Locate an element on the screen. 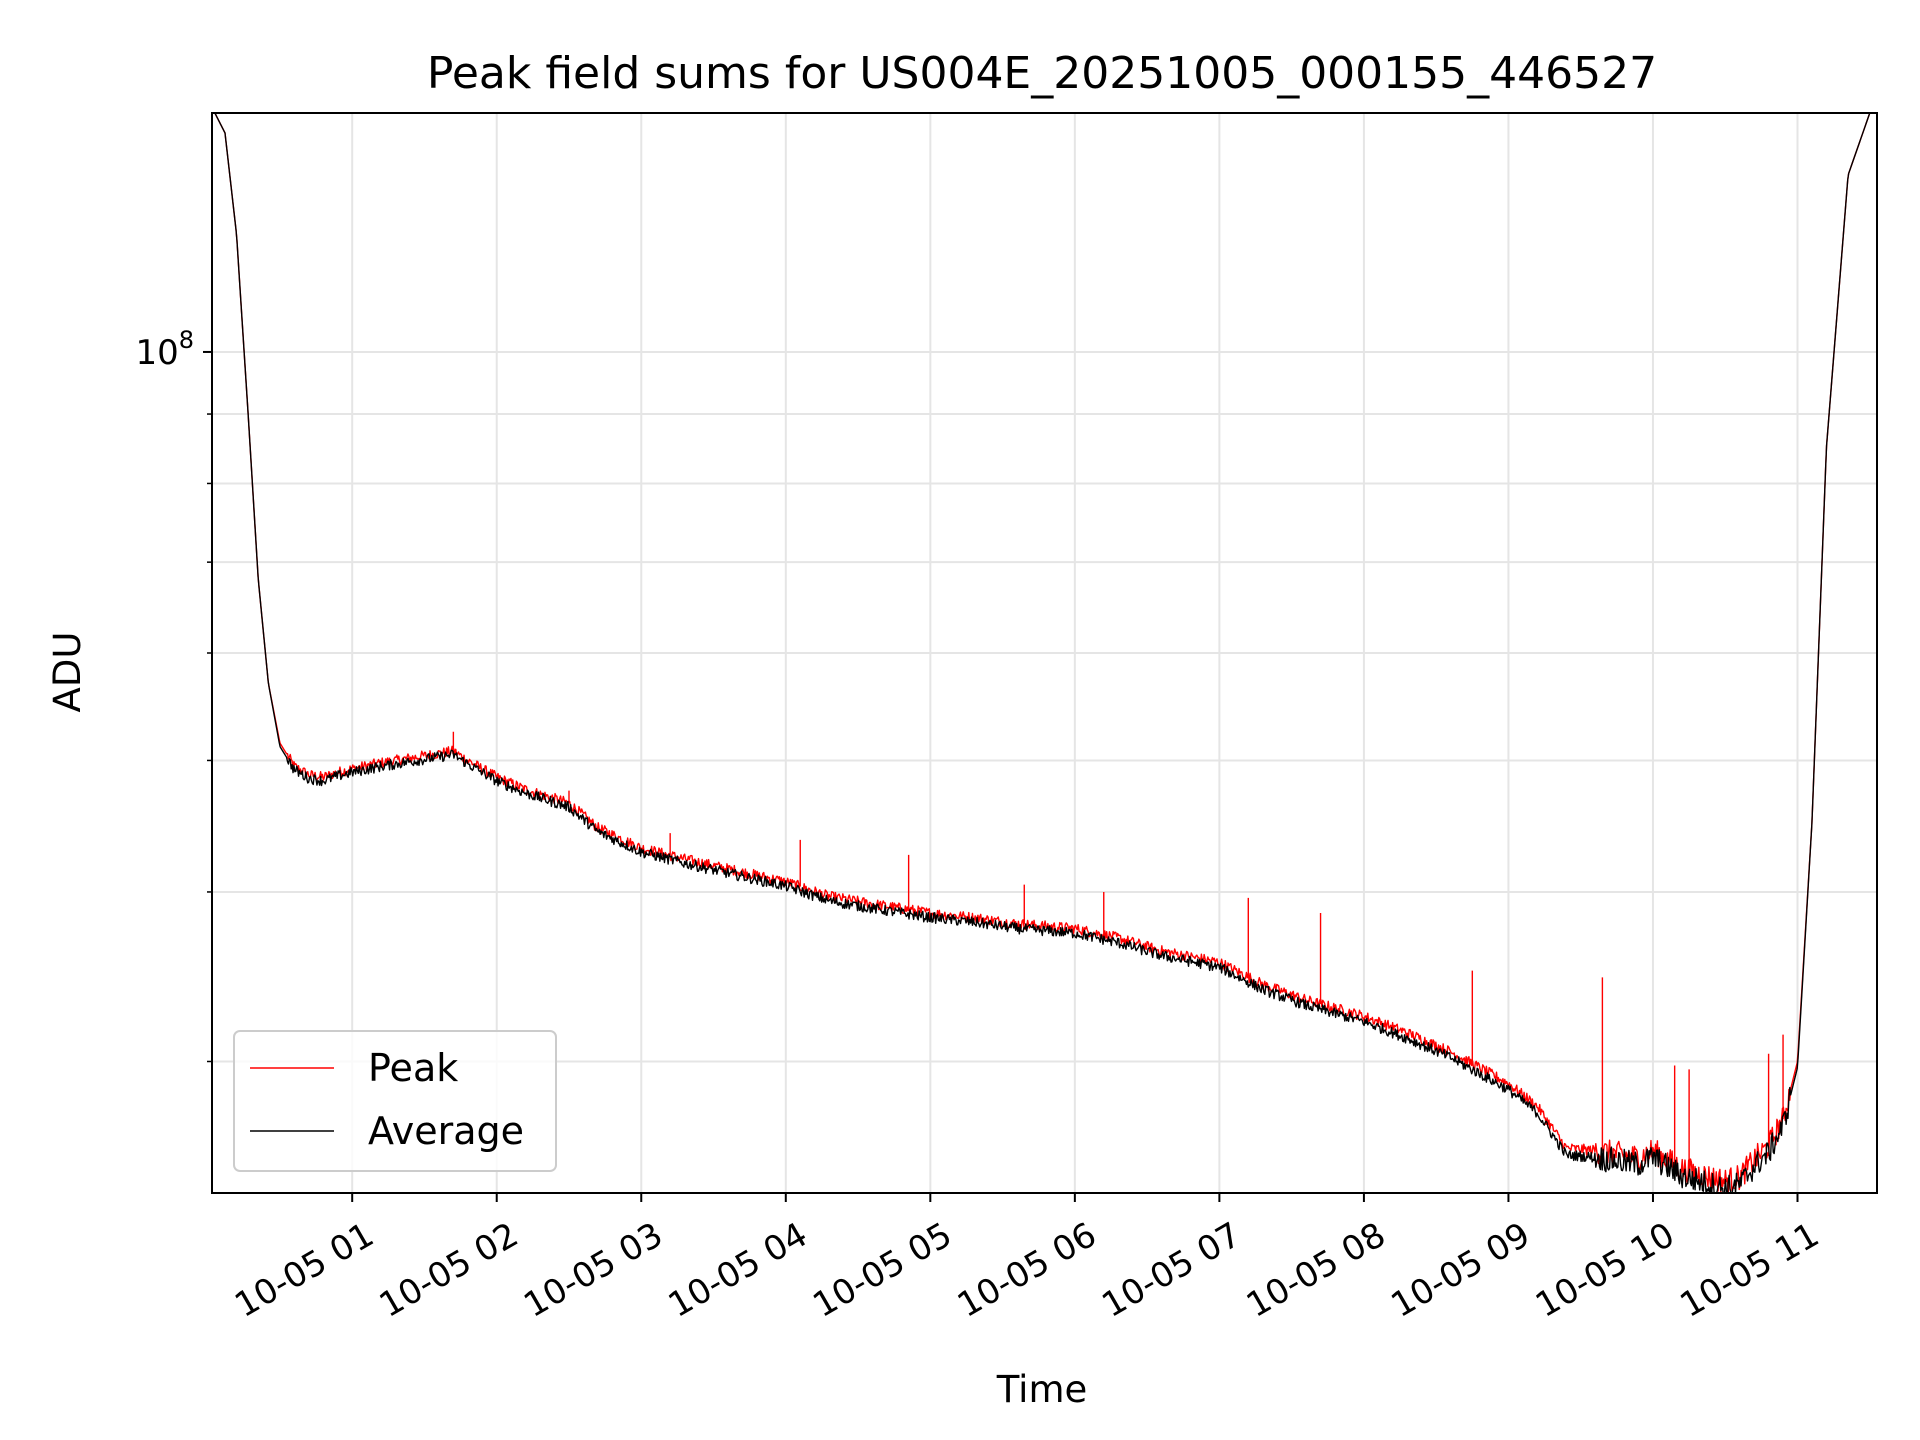  y-axis: 108 is located at coordinates (173, 694).